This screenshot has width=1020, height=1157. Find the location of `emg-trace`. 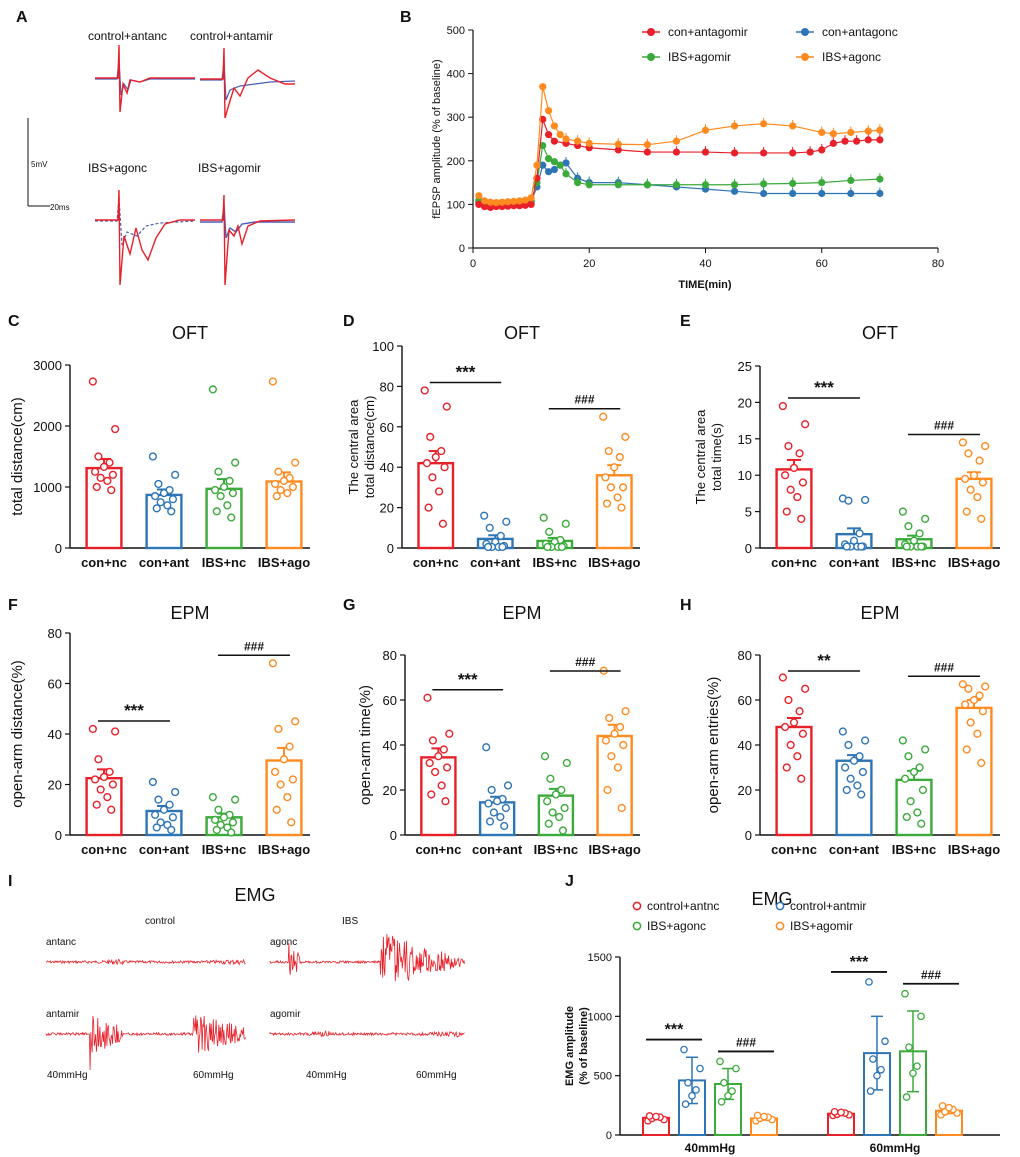

emg-trace is located at coordinates (145, 1043).